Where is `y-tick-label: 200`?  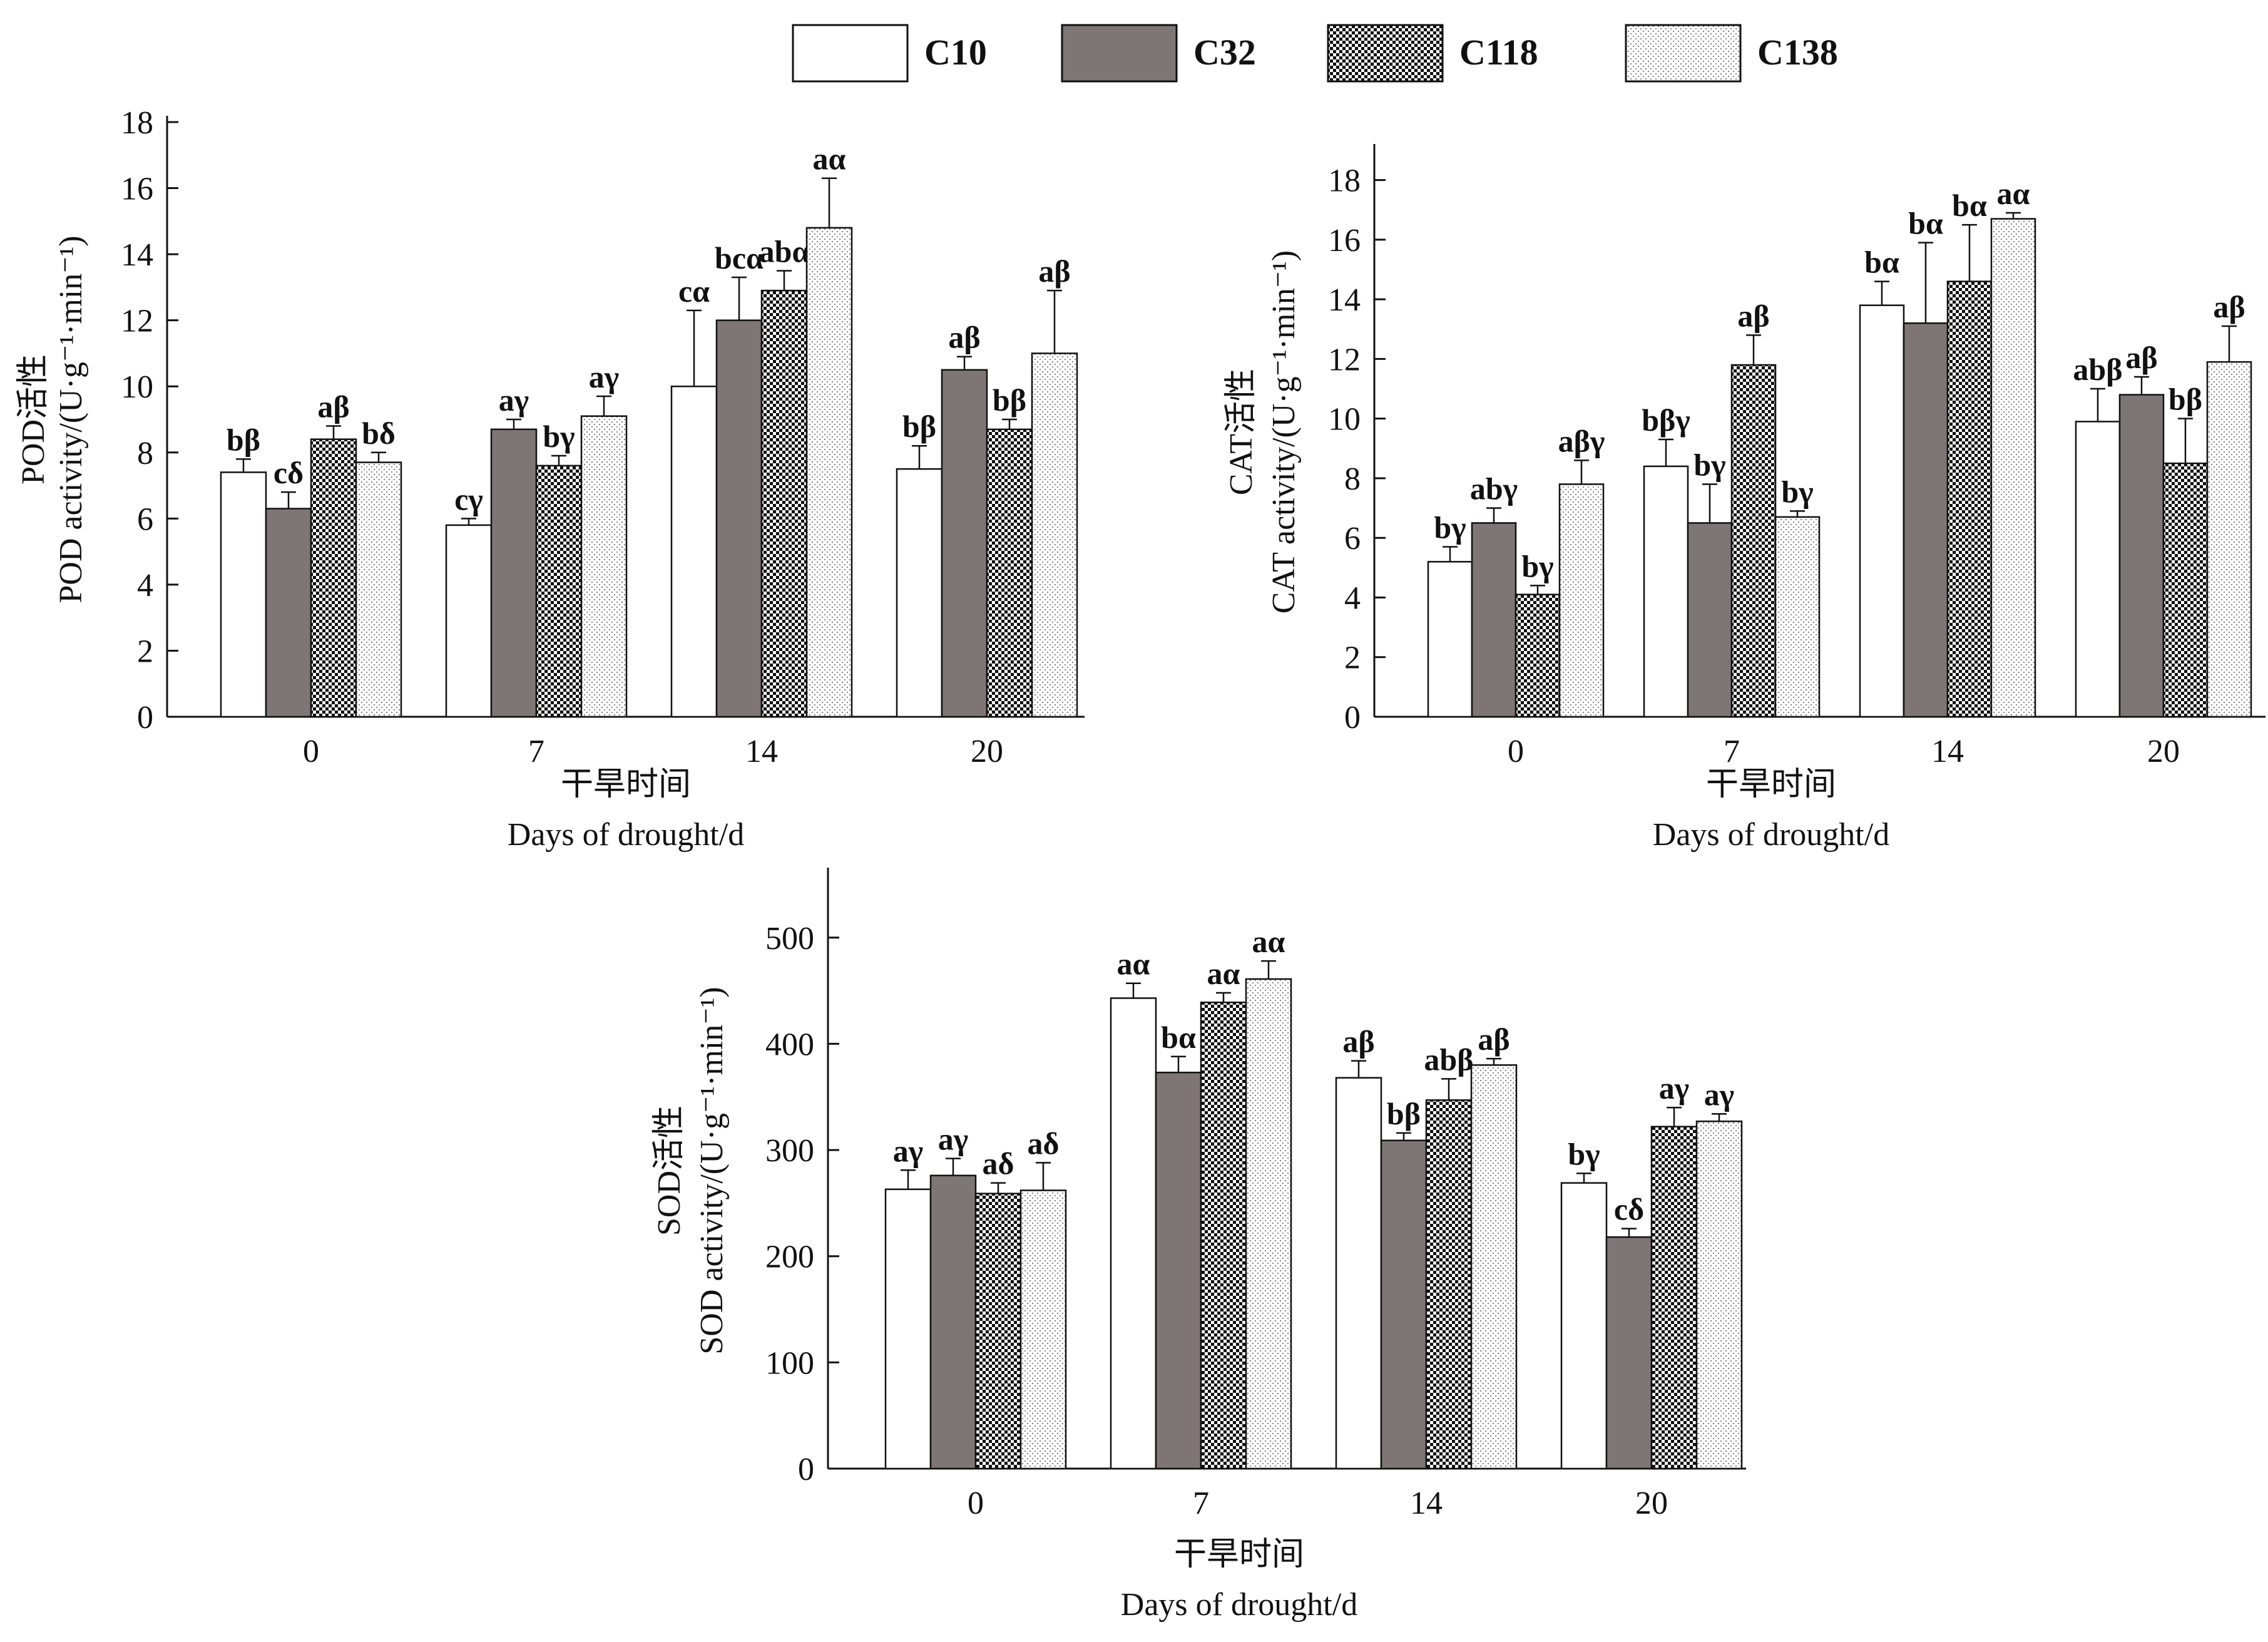
y-tick-label: 200 is located at coordinates (789, 1257).